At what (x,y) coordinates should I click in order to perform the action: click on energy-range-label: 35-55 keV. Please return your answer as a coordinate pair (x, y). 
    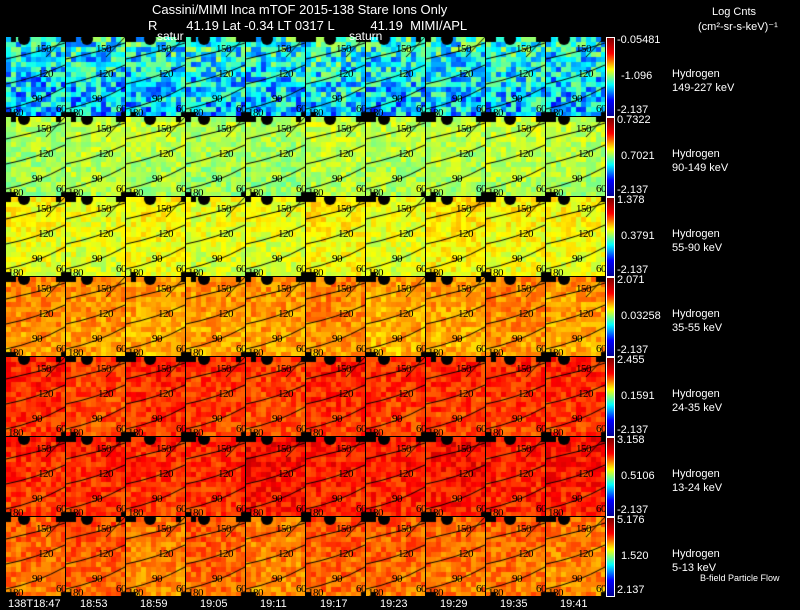
    Looking at the image, I should click on (697, 328).